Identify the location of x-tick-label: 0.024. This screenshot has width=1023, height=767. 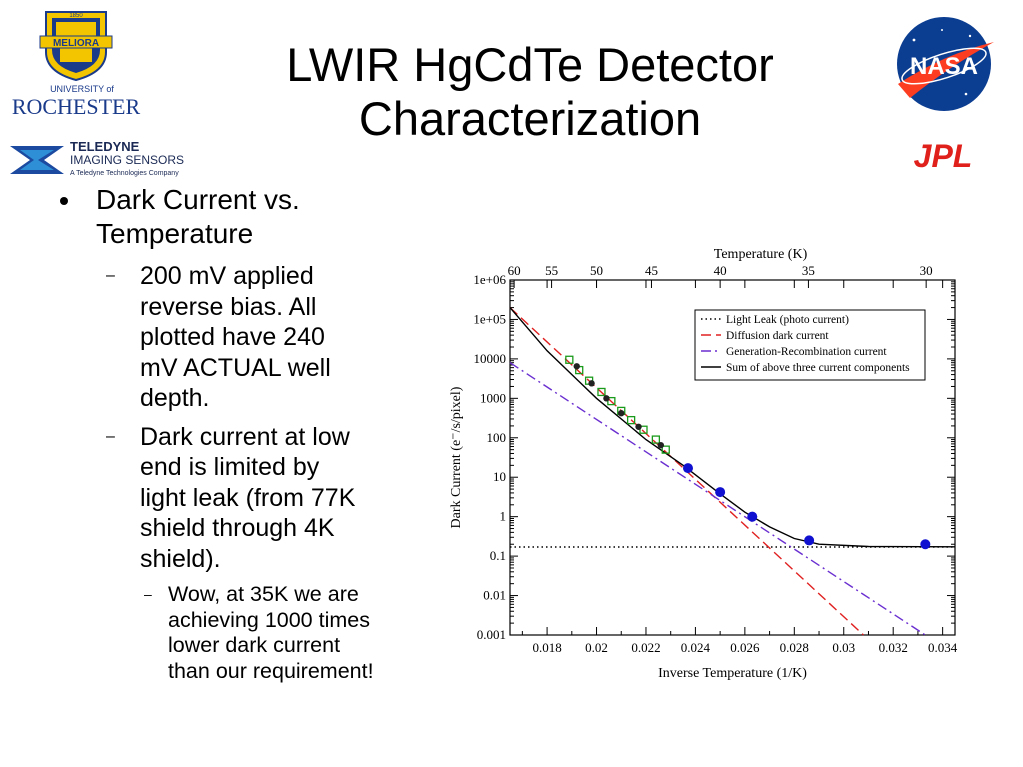
(696, 647).